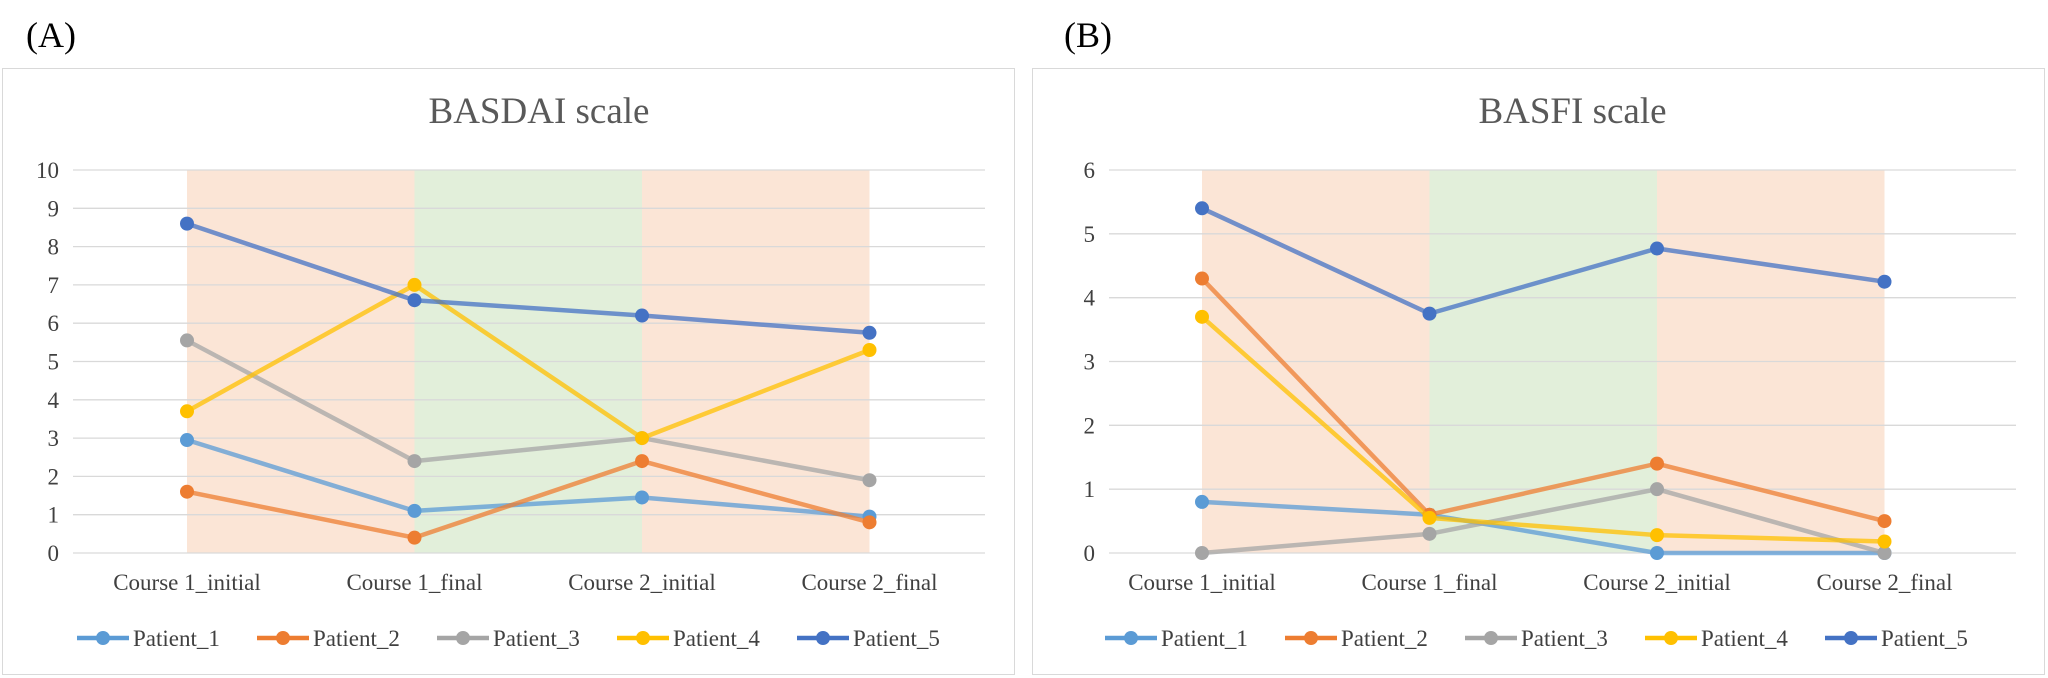 This screenshot has height=678, width=2048. Describe the element at coordinates (1572, 111) in the screenshot. I see `chart-title: BASFI scale` at that location.